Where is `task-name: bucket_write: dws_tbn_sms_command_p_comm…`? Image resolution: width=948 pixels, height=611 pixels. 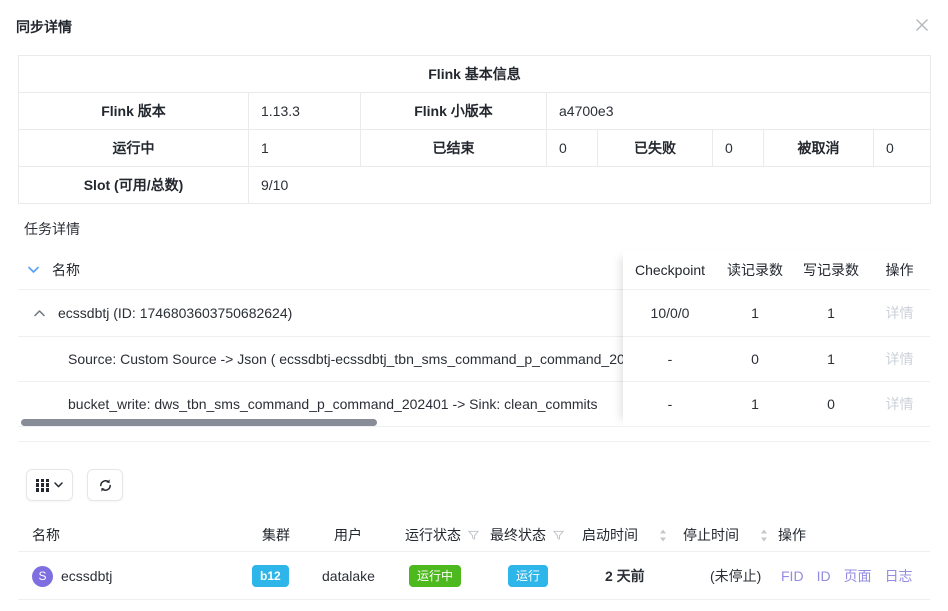 task-name: bucket_write: dws_tbn_sms_command_p_comm… is located at coordinates (333, 404).